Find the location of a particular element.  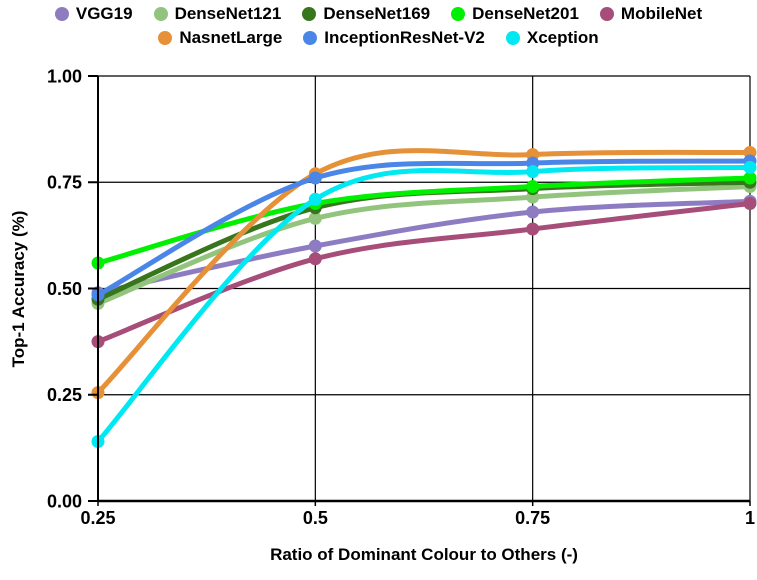

legend-swatch-icon-nasnetlarge is located at coordinates (165, 38).